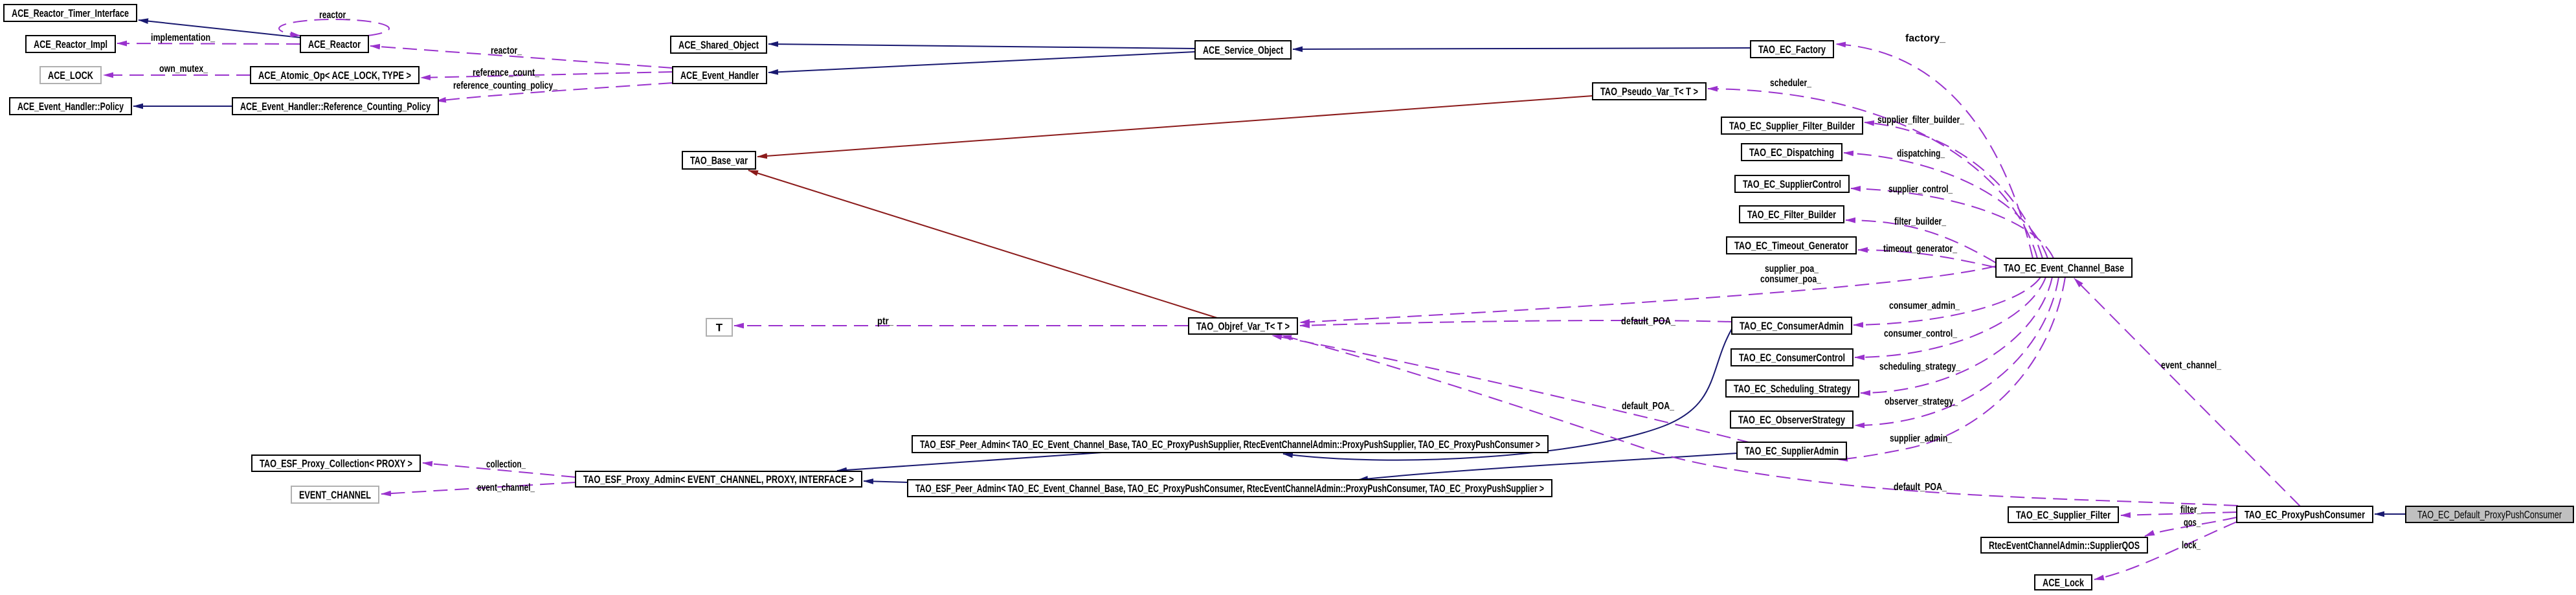 The height and width of the screenshot is (595, 2576). What do you see at coordinates (1792, 153) in the screenshot?
I see `svg-text: TAO_EC_Dispatching` at bounding box center [1792, 153].